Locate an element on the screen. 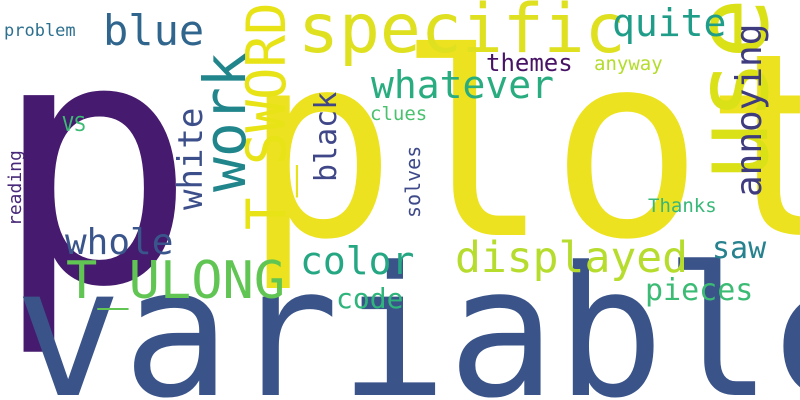  word-quite: quite is located at coordinates (669, 23).